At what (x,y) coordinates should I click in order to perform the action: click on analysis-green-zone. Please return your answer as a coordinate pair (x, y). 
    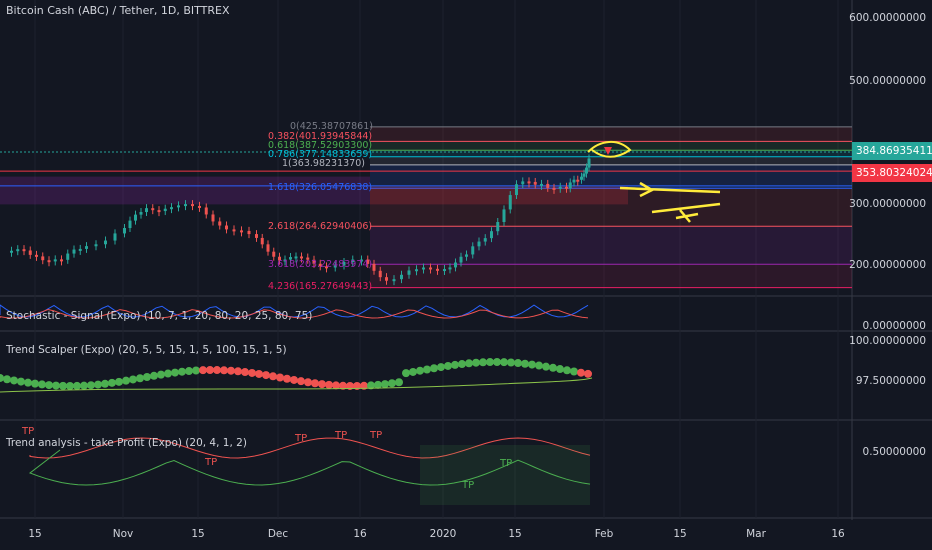
    Looking at the image, I should click on (505, 475).